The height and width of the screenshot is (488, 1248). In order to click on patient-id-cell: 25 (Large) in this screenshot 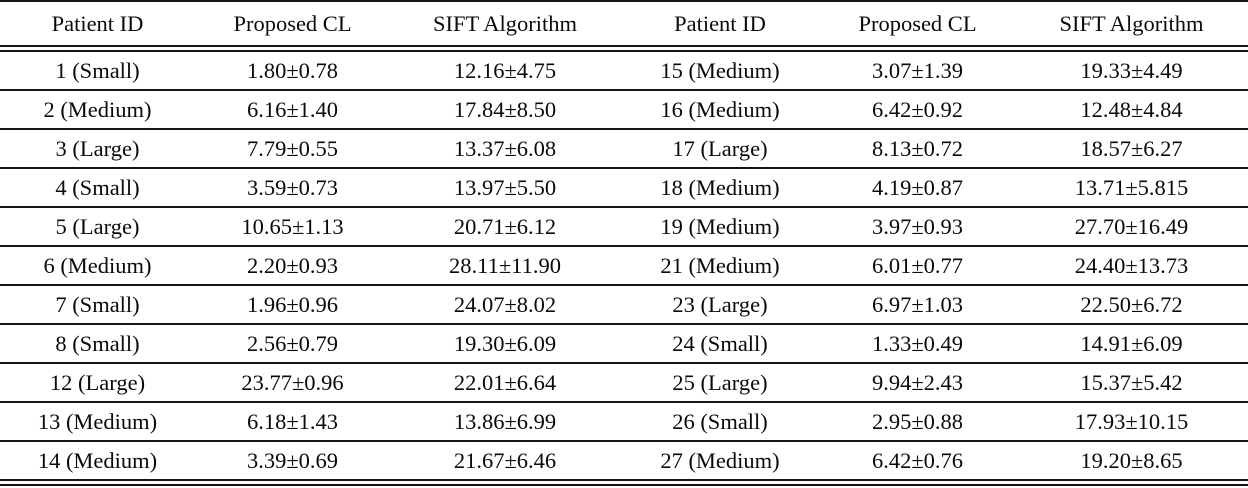, I will do `click(720, 382)`.